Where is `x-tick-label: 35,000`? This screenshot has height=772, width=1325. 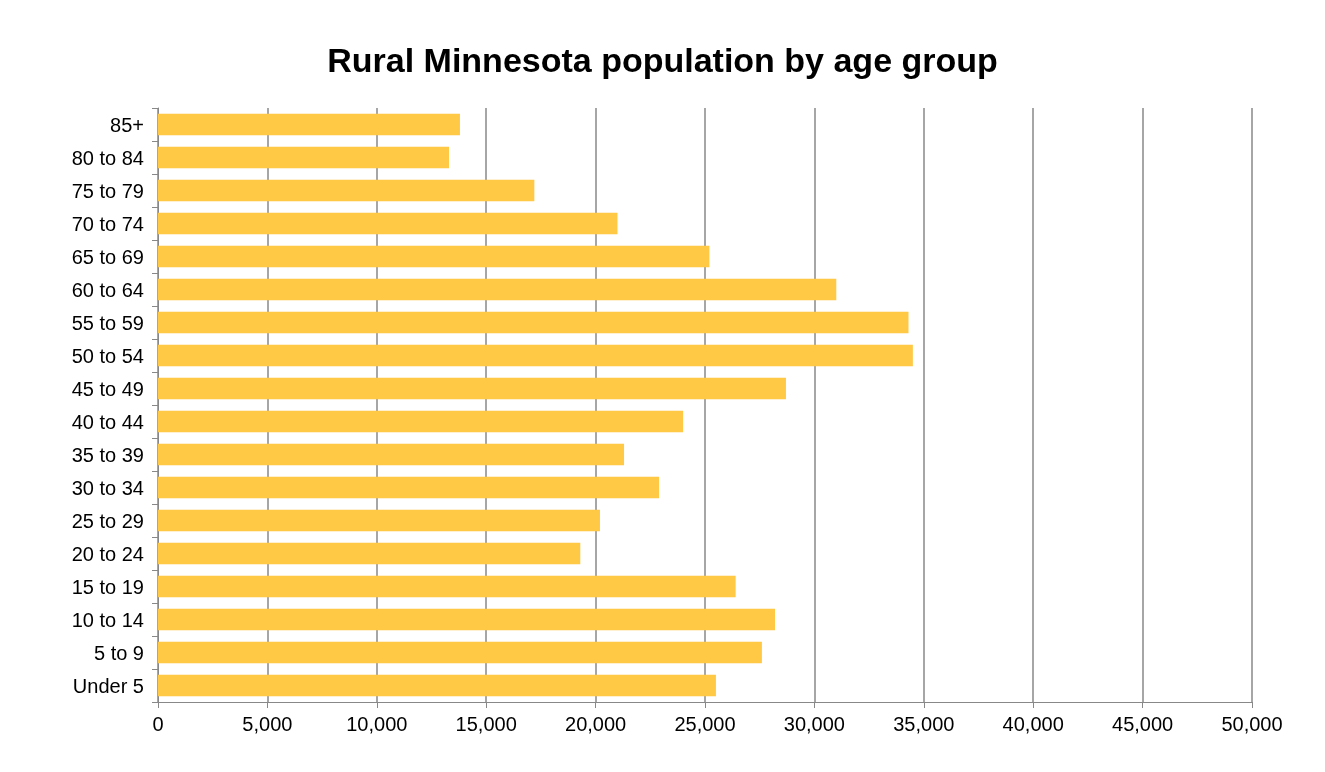
x-tick-label: 35,000 is located at coordinates (924, 724).